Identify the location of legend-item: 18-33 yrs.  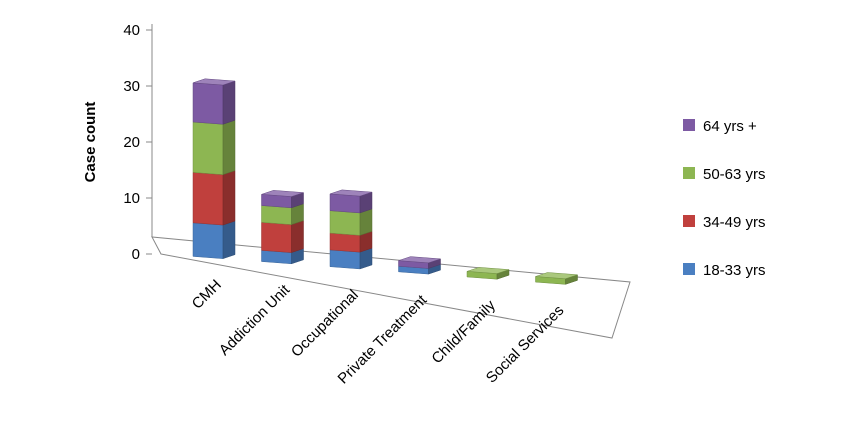
(724, 270).